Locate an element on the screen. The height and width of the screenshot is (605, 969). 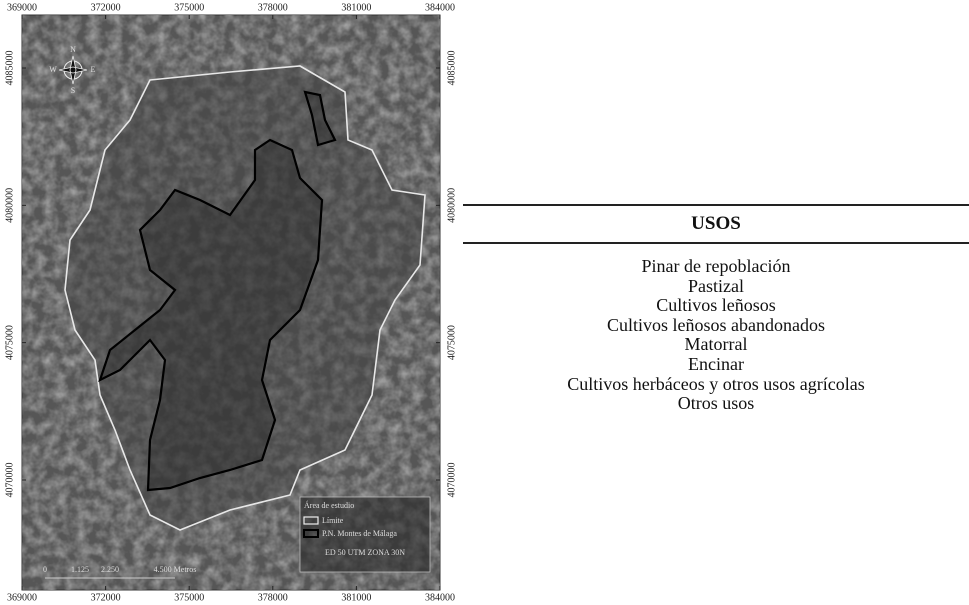
compass-rose is located at coordinates (73, 70).